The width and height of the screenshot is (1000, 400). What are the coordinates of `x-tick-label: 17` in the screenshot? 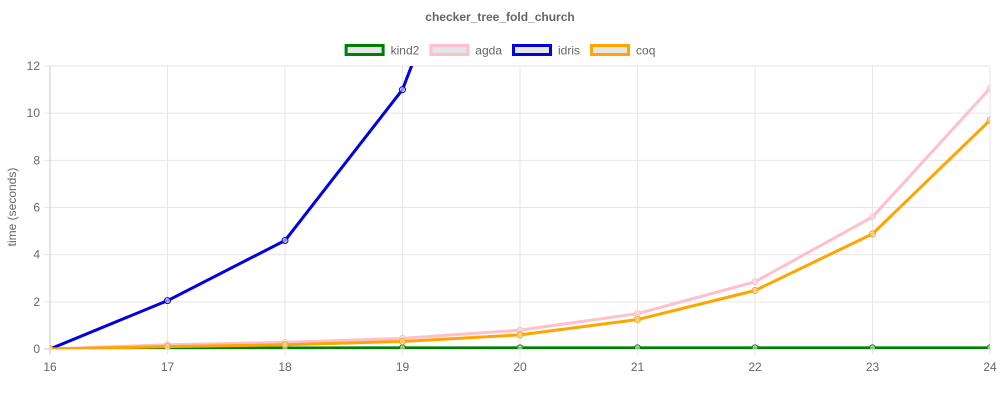 It's located at (168, 367).